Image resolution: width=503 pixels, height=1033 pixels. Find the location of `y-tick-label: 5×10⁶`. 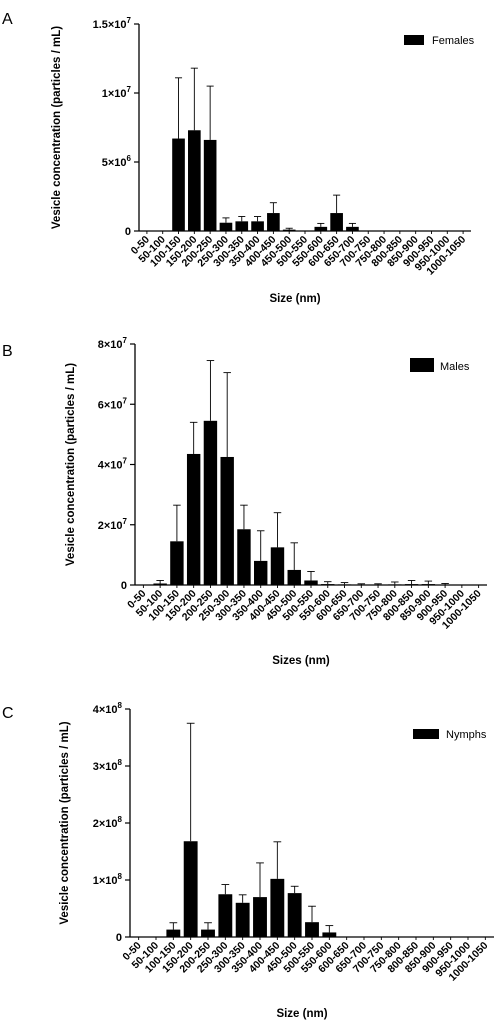

y-tick-label: 5×10⁶ is located at coordinates (117, 161).